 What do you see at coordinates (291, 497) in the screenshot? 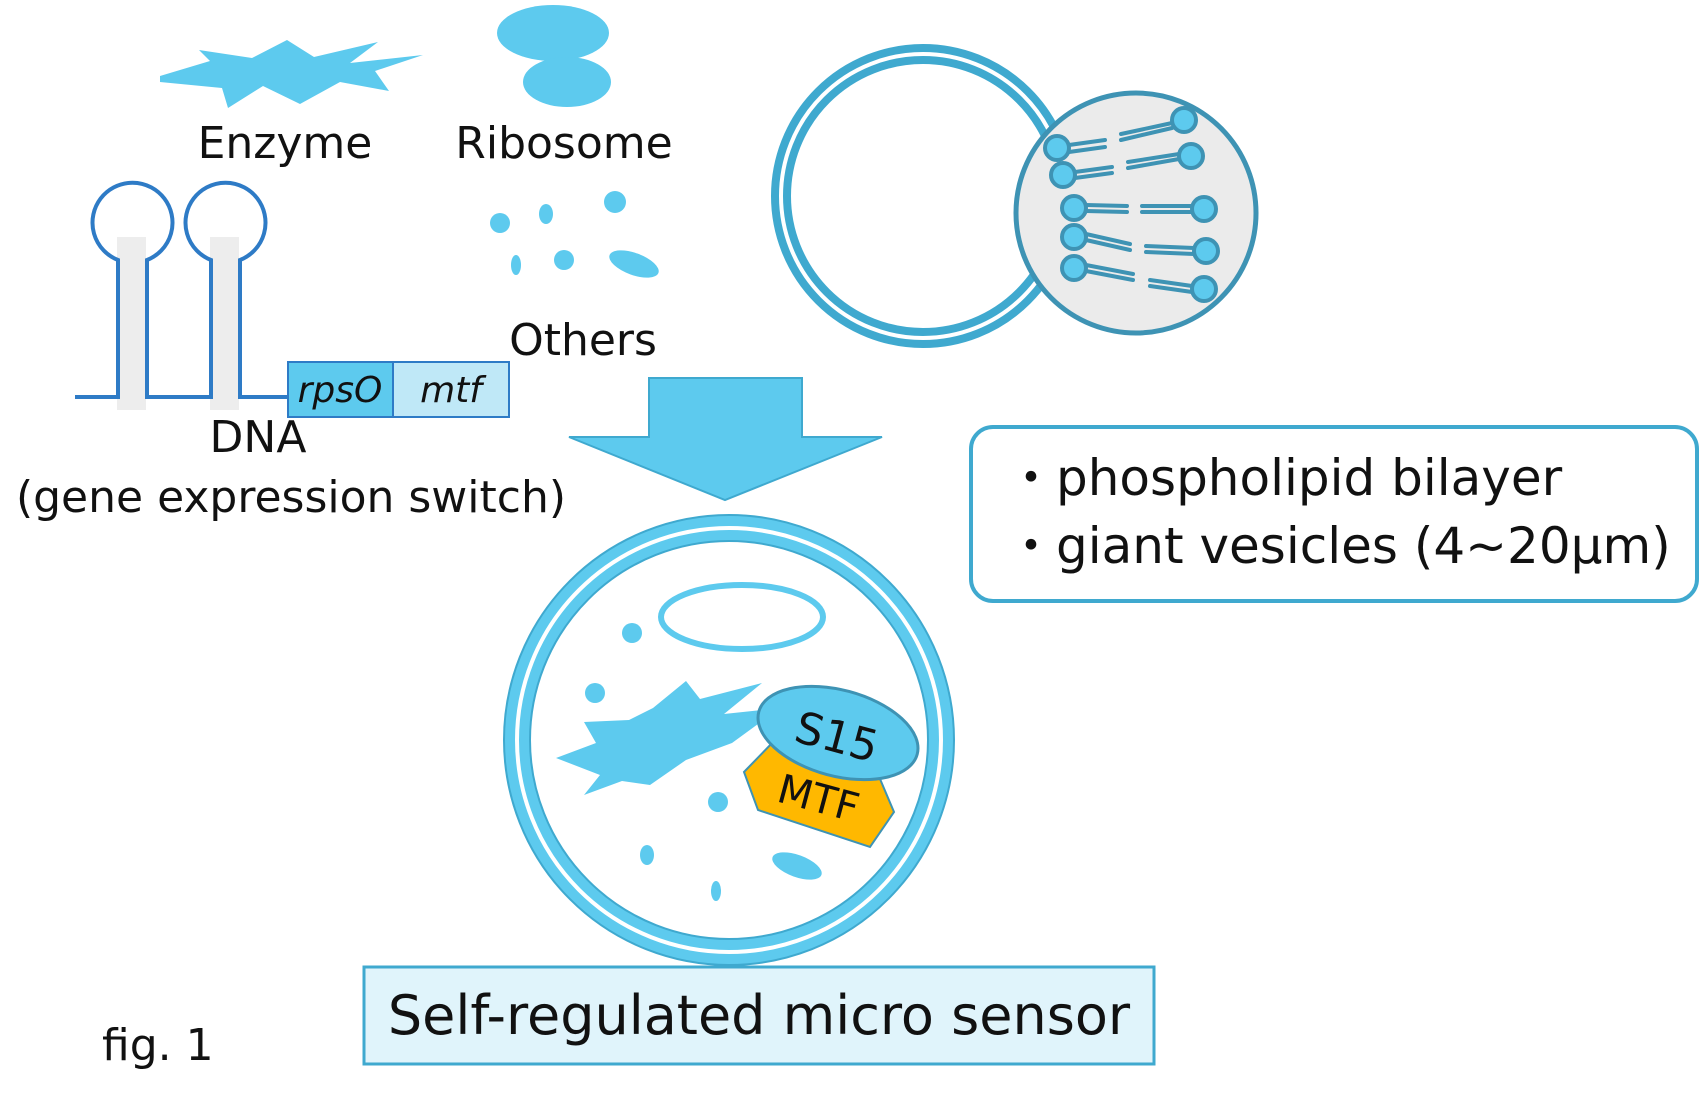
I see `dna-sublabel: (gene expression switch)` at bounding box center [291, 497].